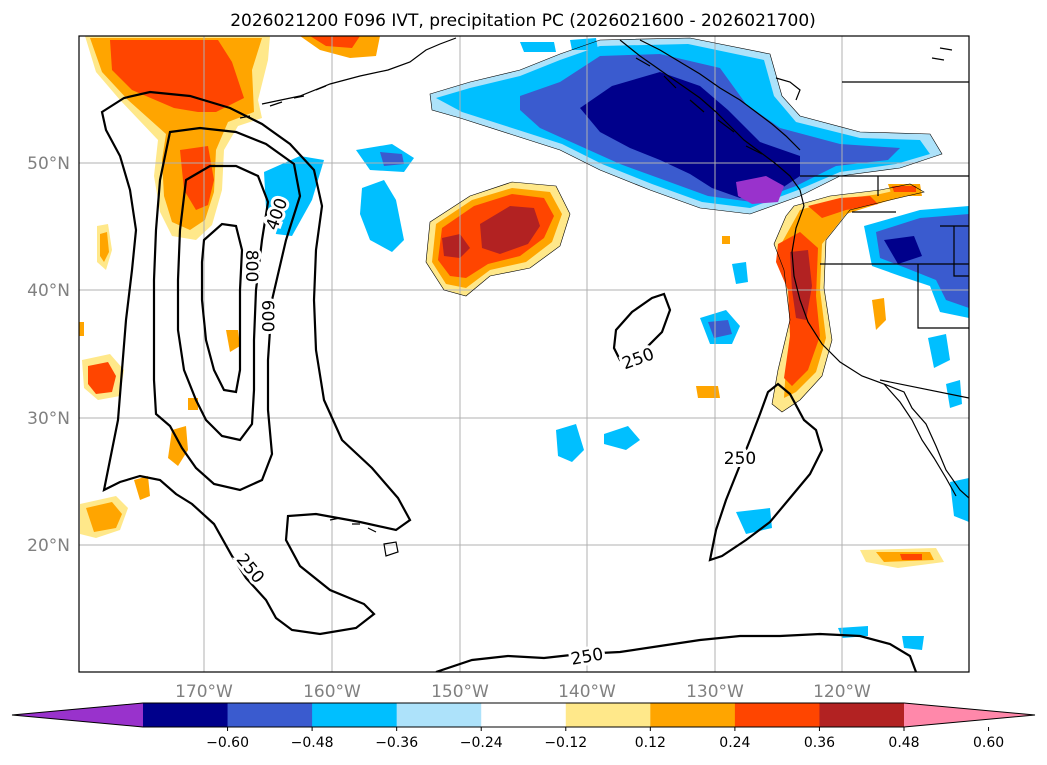 The image size is (1047, 765). I want to click on colorbar-tick-label: 0.36, so click(819, 743).